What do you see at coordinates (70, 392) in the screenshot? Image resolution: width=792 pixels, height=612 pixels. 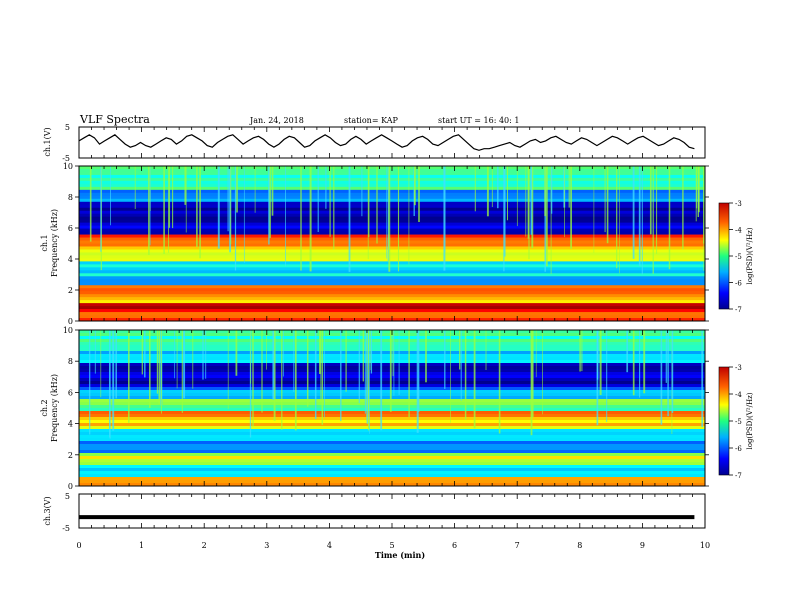 I see `frequency-tick-label: 6` at bounding box center [70, 392].